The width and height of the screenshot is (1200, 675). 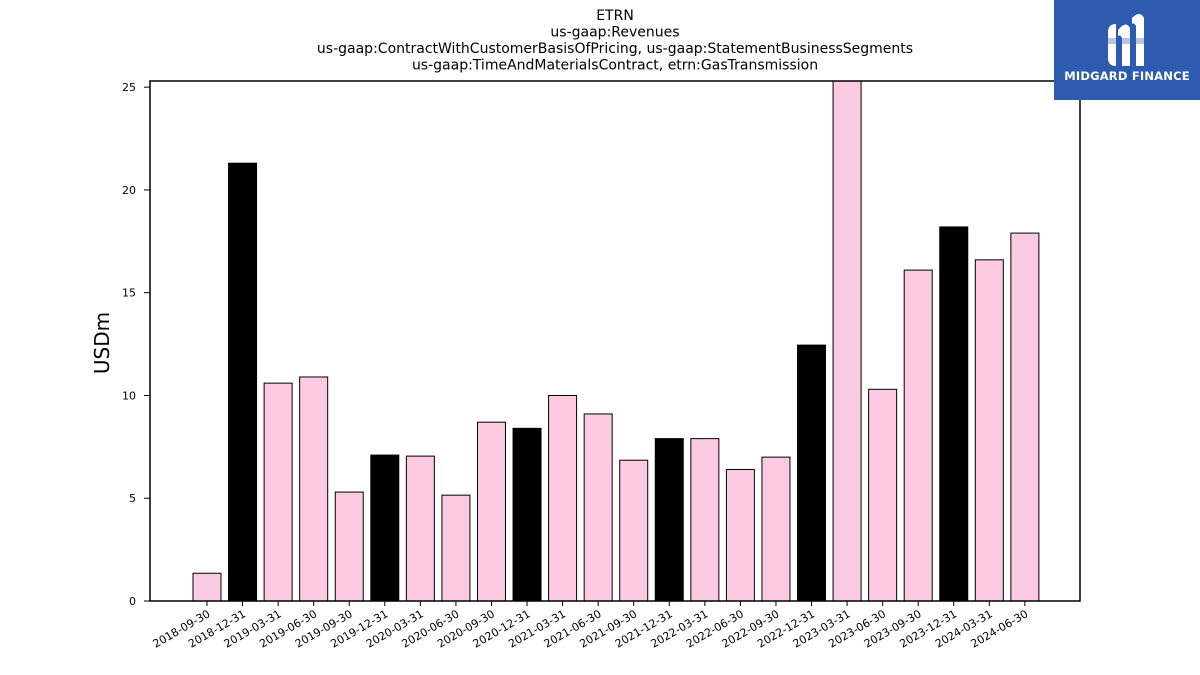 What do you see at coordinates (132, 498) in the screenshot?
I see `y-tick-label: 5` at bounding box center [132, 498].